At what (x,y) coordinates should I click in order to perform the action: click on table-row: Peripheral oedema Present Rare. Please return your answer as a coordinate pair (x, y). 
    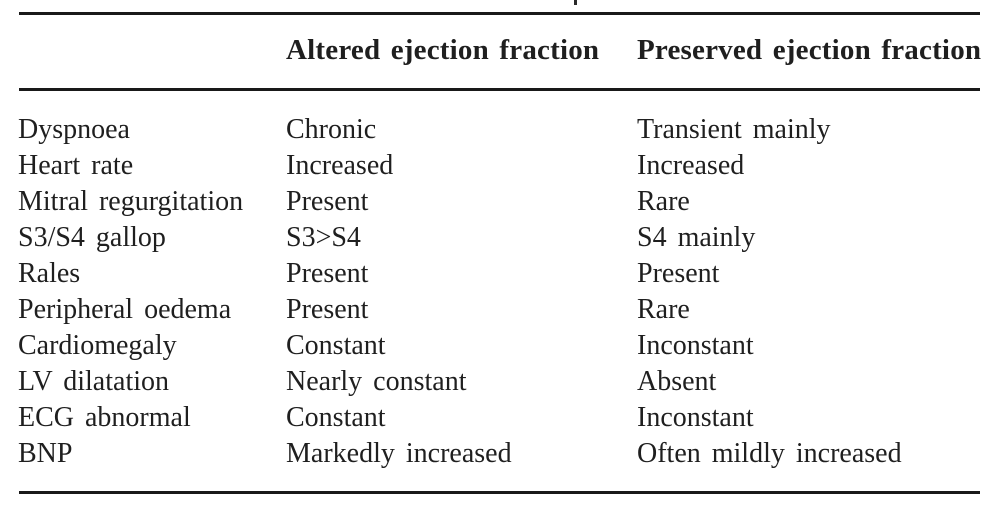
    Looking at the image, I should click on (499, 310).